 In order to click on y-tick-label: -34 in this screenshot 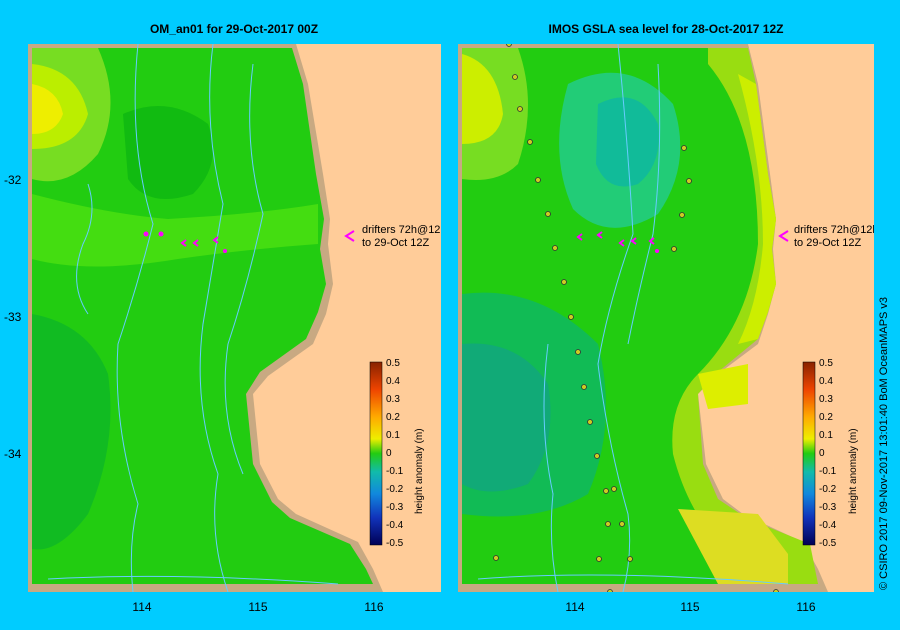, I will do `click(13, 454)`.